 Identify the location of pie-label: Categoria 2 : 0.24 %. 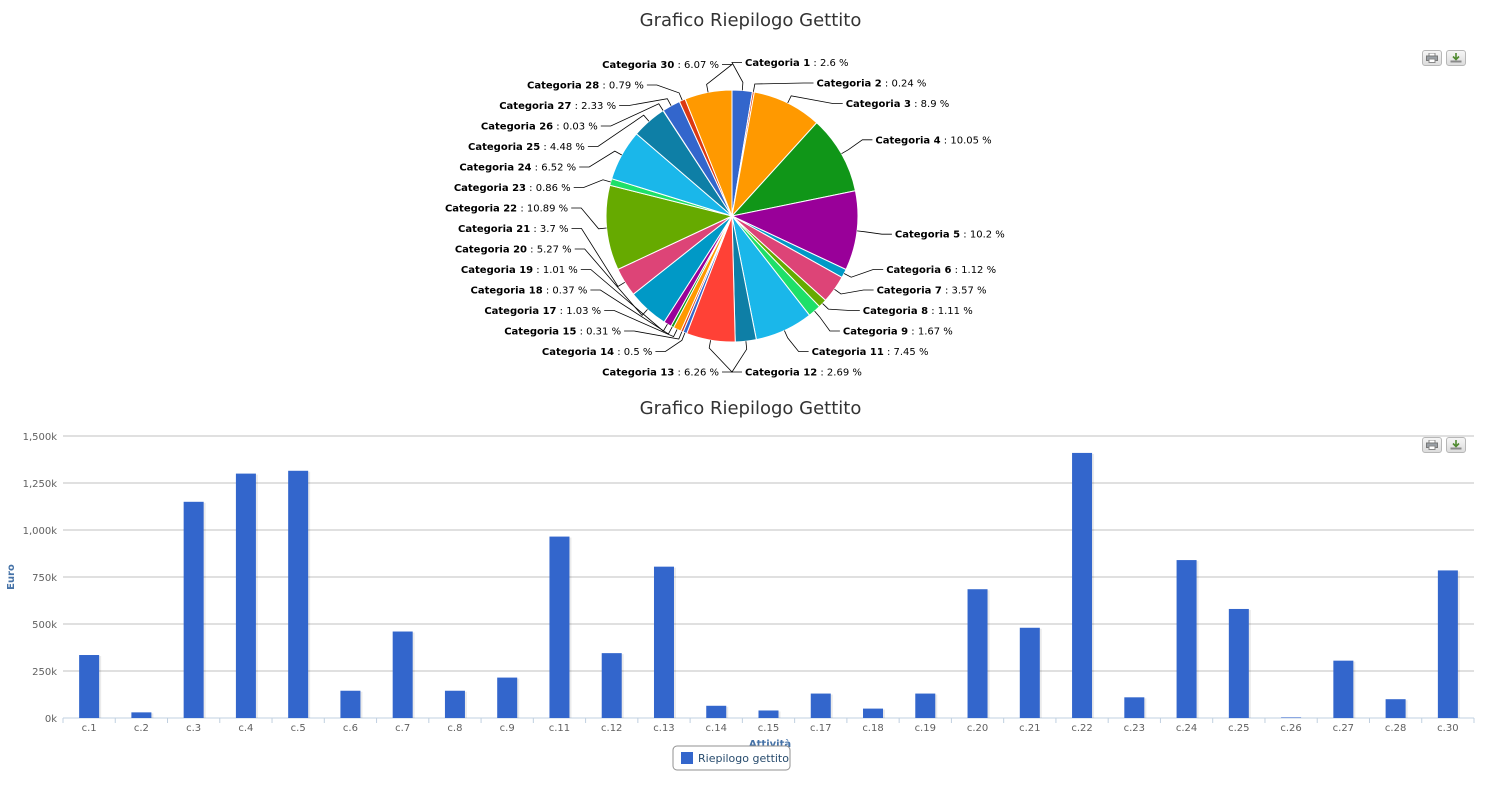
(872, 84).